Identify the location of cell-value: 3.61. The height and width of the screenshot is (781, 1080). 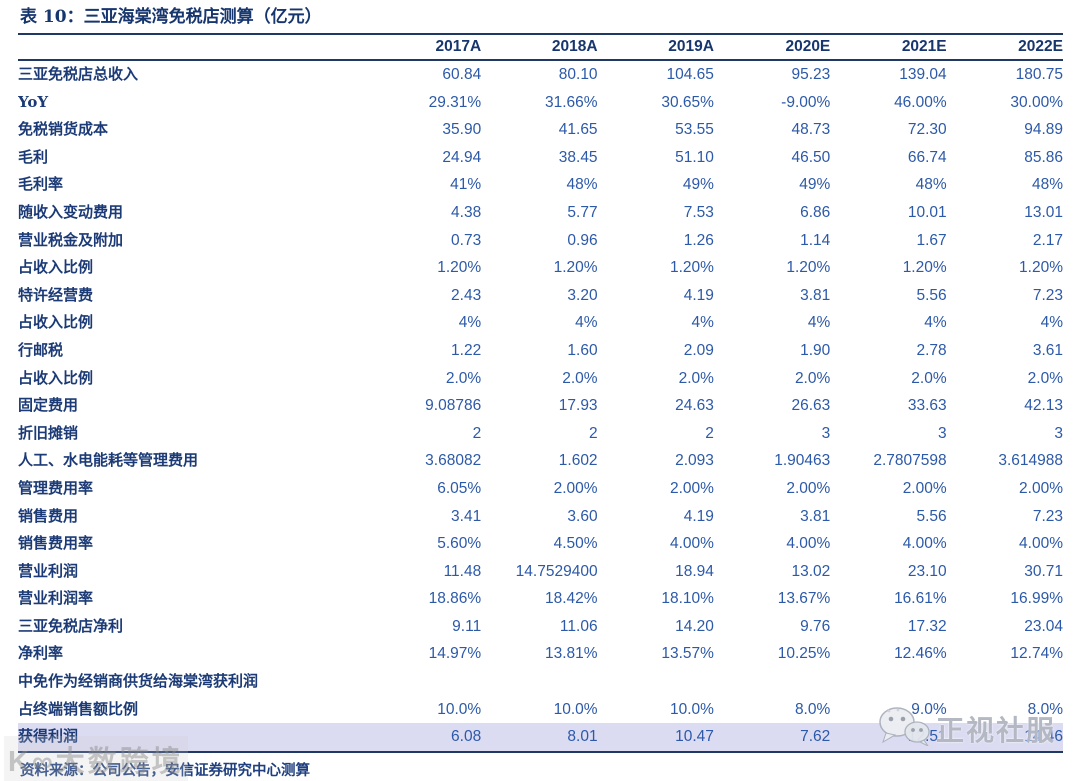
(1047, 350).